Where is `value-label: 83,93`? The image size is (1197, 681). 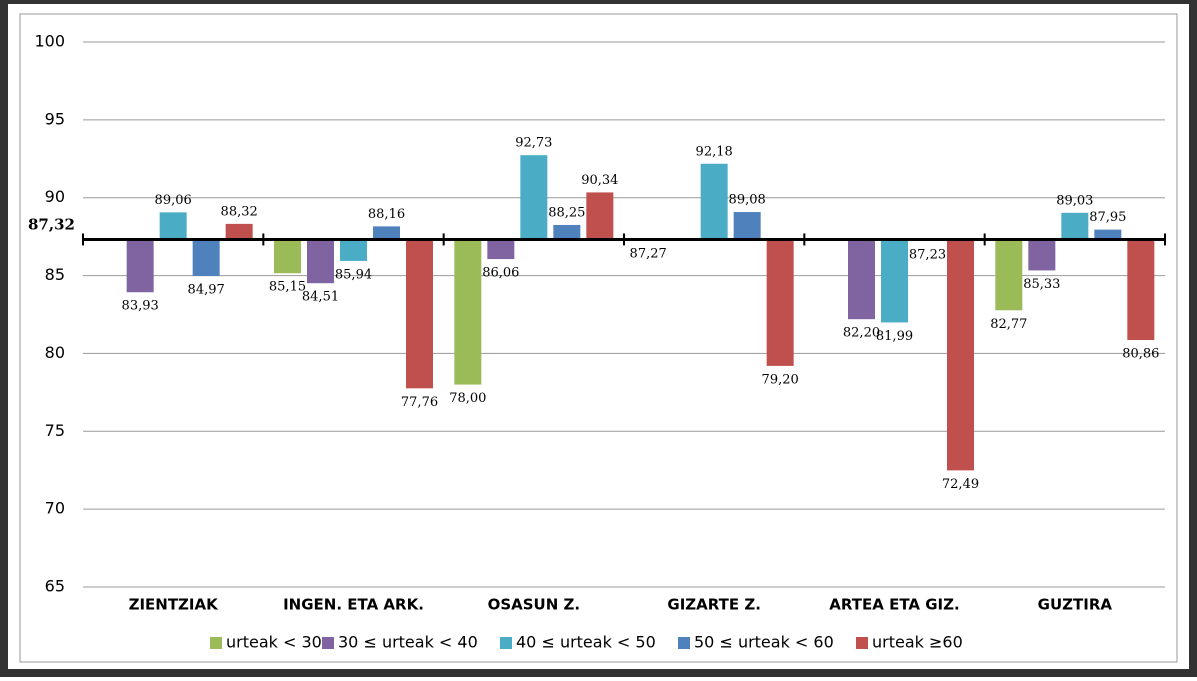
value-label: 83,93 is located at coordinates (140, 306).